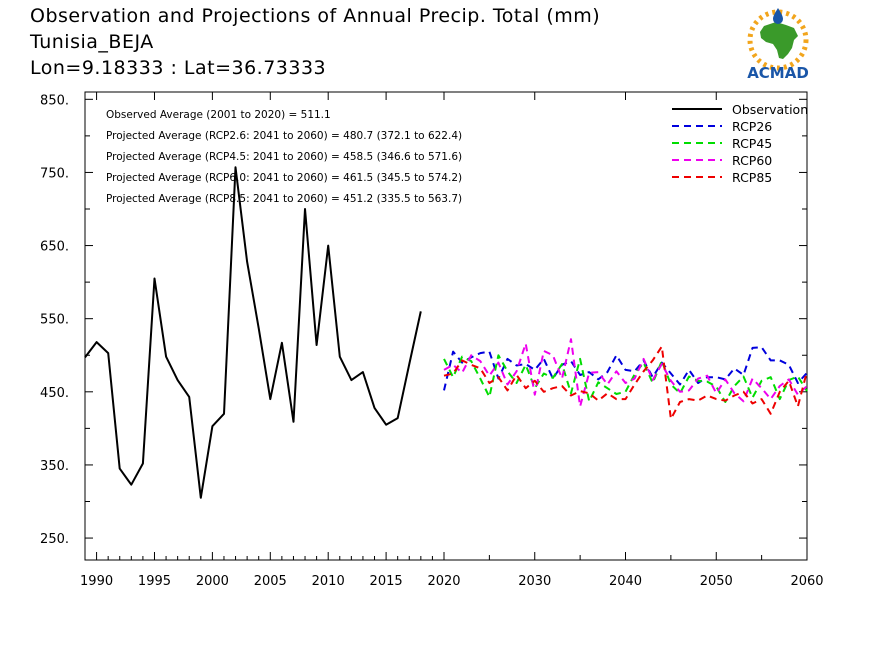 The image size is (879, 659). I want to click on x-tick-label: 2000, so click(212, 581).